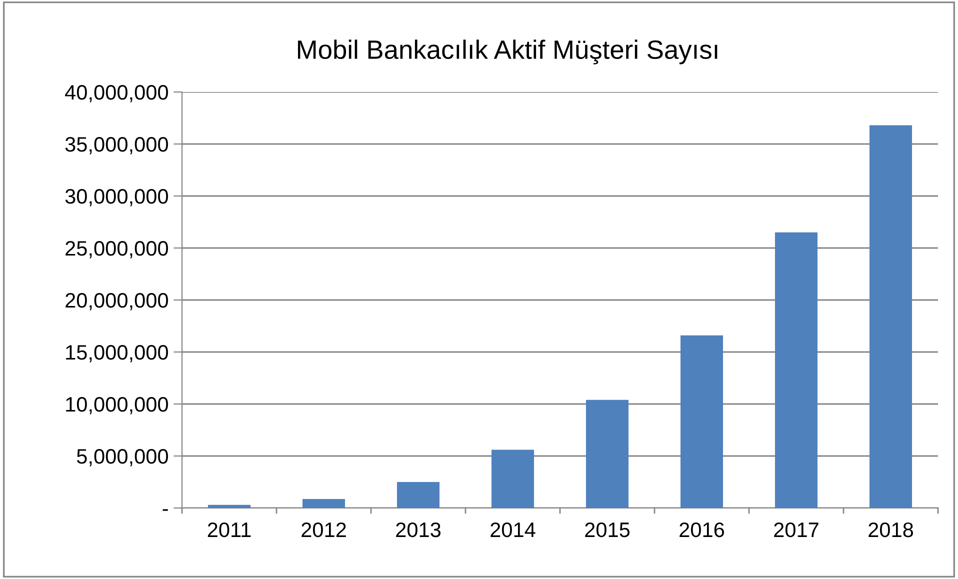 Image resolution: width=958 pixels, height=579 pixels. I want to click on y-tick-label: 40,000,000, so click(116, 93).